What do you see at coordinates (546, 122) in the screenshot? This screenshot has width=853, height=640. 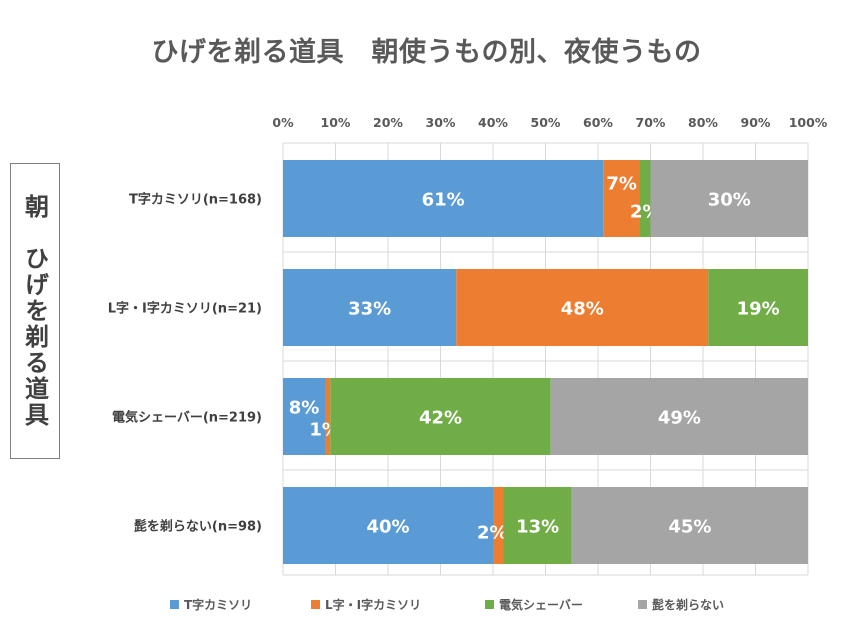 I see `x-tick-label: 50%` at bounding box center [546, 122].